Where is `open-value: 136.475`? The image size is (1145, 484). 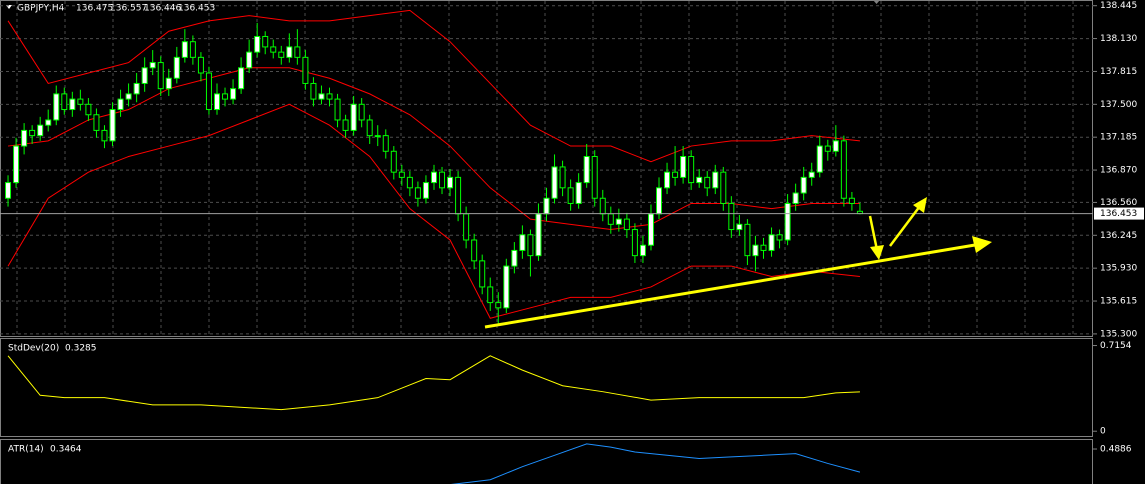
open-value: 136.475 is located at coordinates (94, 9).